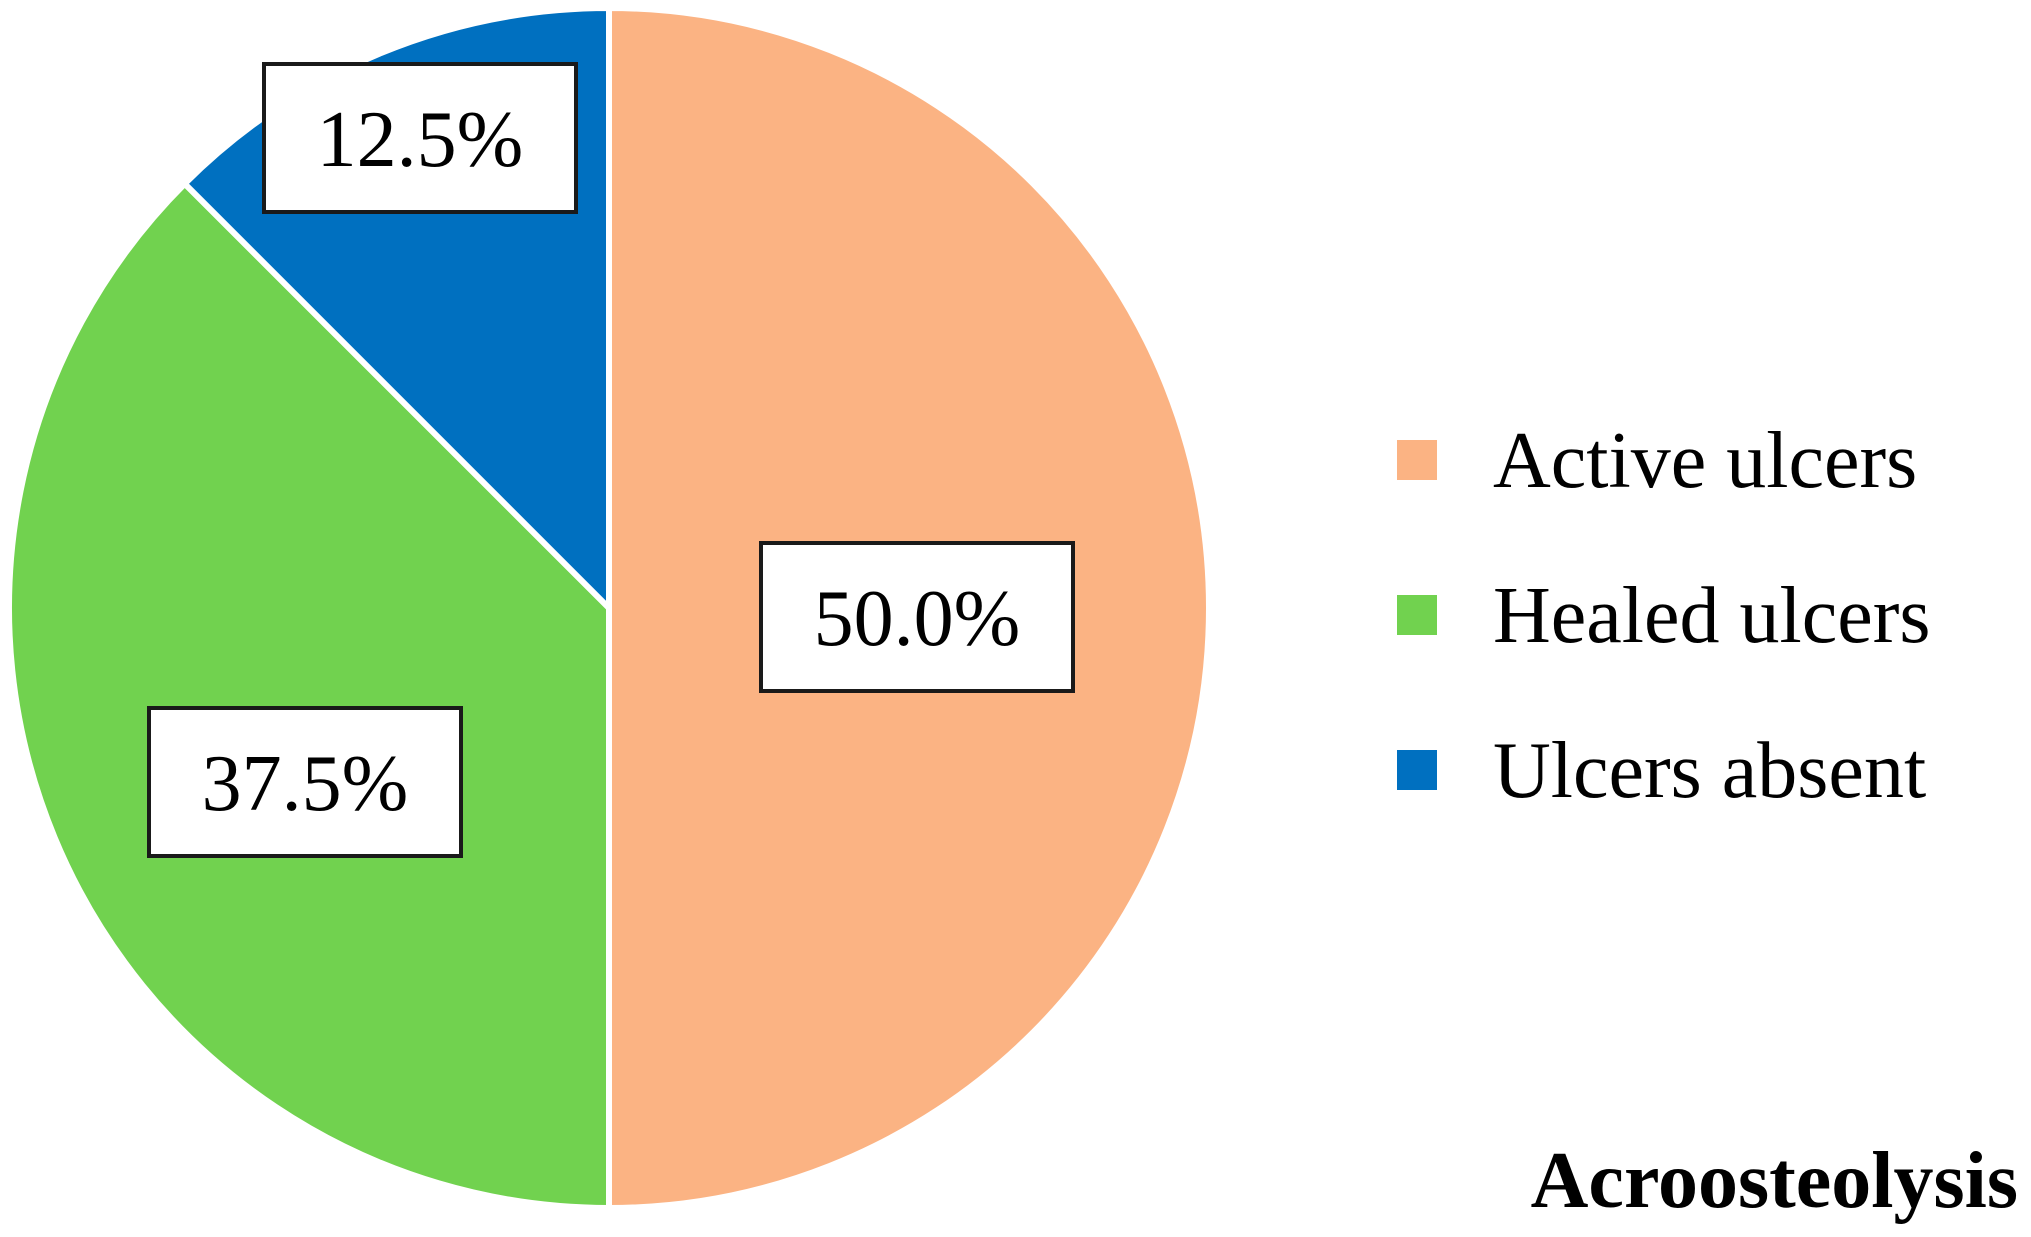 The width and height of the screenshot is (2031, 1237). I want to click on legend-item-active-ulcers: Active ulcers, so click(1657, 461).